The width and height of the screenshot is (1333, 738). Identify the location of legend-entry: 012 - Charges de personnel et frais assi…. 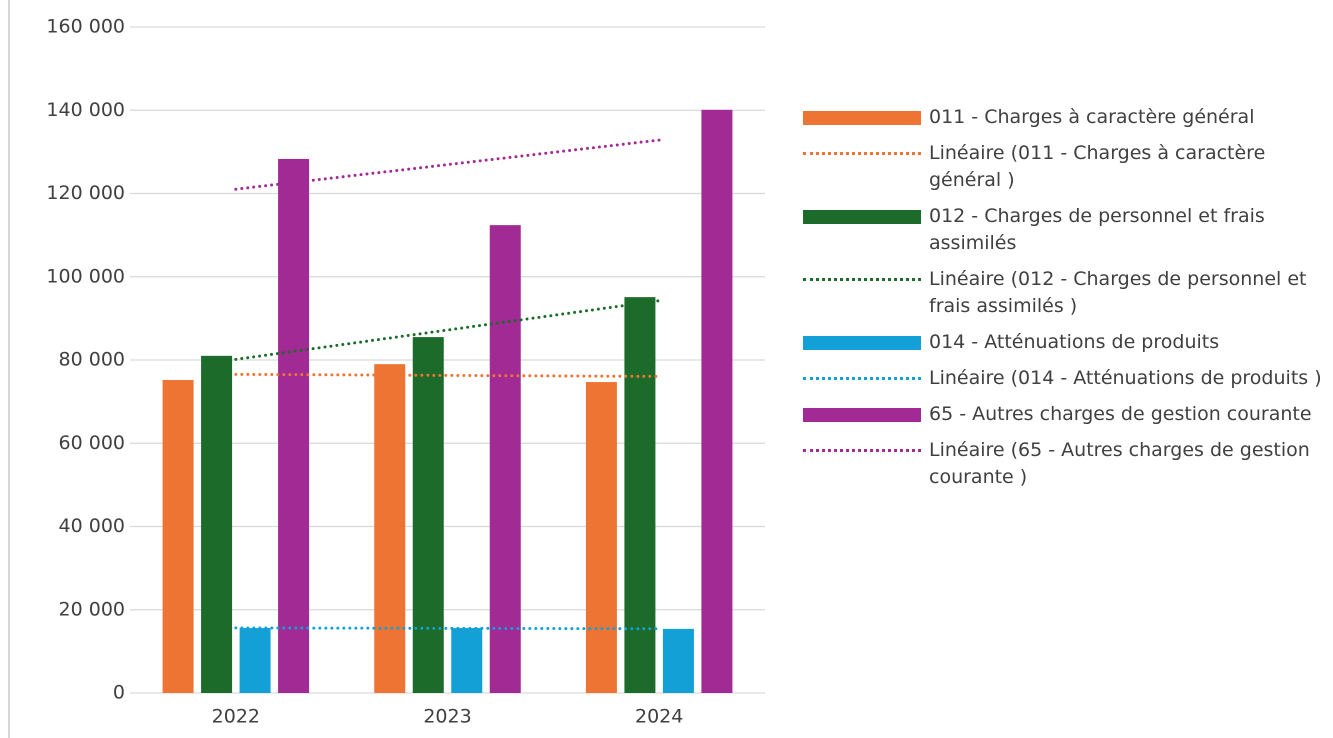
(1063, 230).